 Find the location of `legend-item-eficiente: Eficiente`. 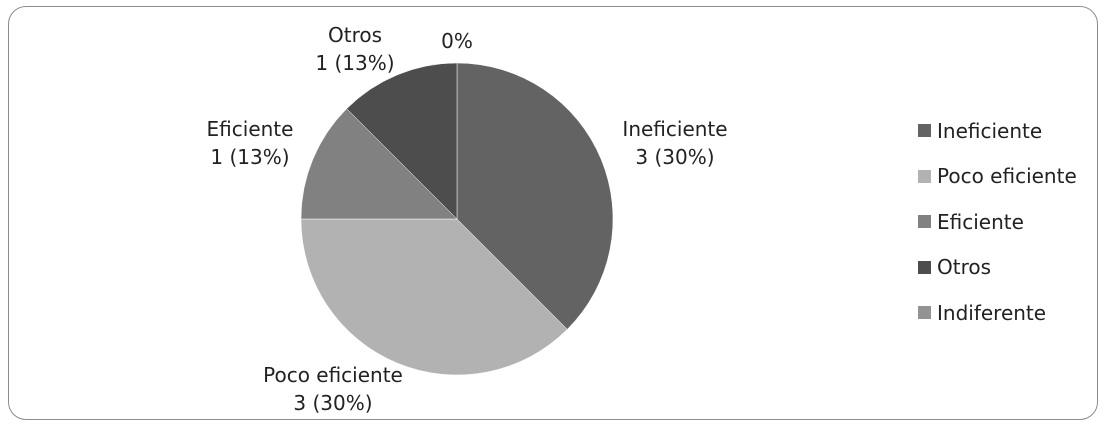

legend-item-eficiente: Eficiente is located at coordinates (997, 222).